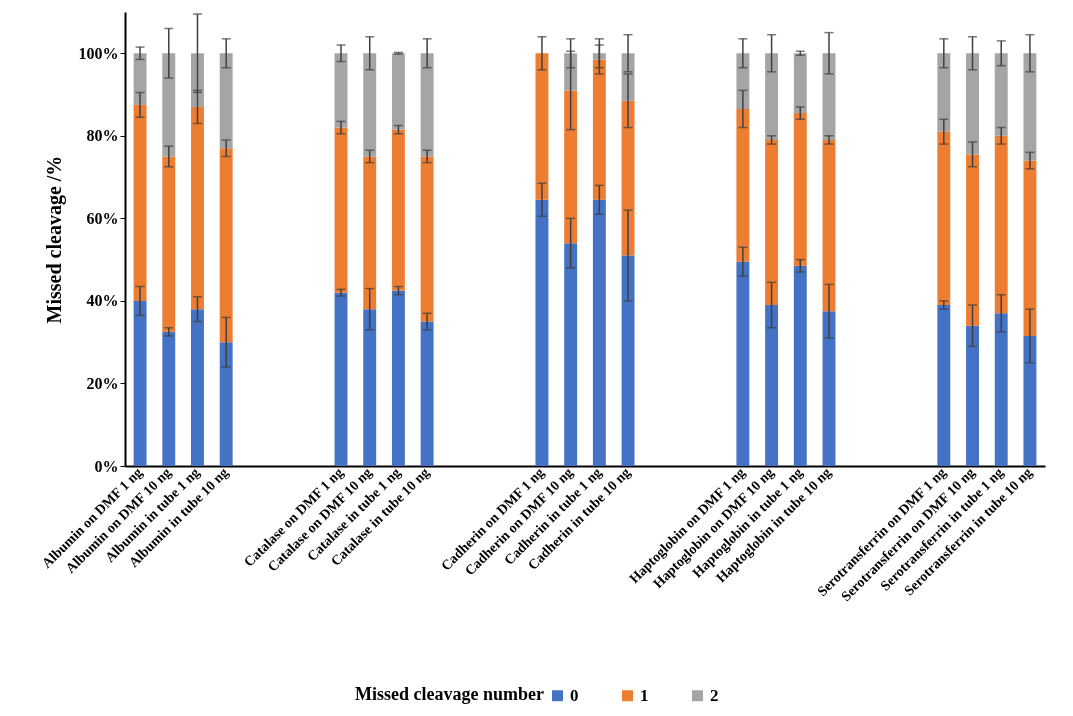 The height and width of the screenshot is (716, 1073). What do you see at coordinates (574, 695) in the screenshot?
I see `legend-label: 0` at bounding box center [574, 695].